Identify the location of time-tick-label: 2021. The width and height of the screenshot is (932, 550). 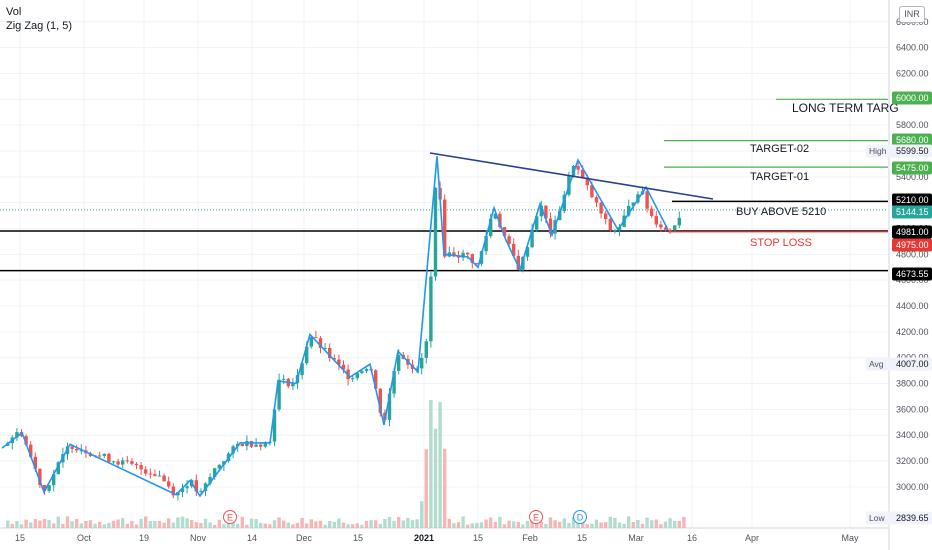
(424, 538).